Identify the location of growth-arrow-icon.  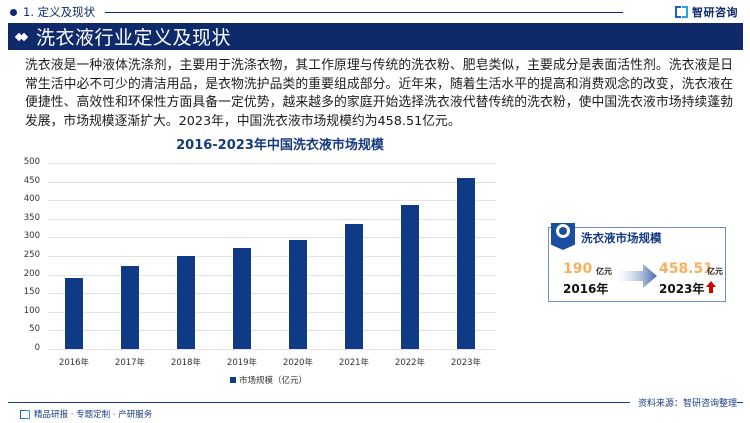
(636, 276).